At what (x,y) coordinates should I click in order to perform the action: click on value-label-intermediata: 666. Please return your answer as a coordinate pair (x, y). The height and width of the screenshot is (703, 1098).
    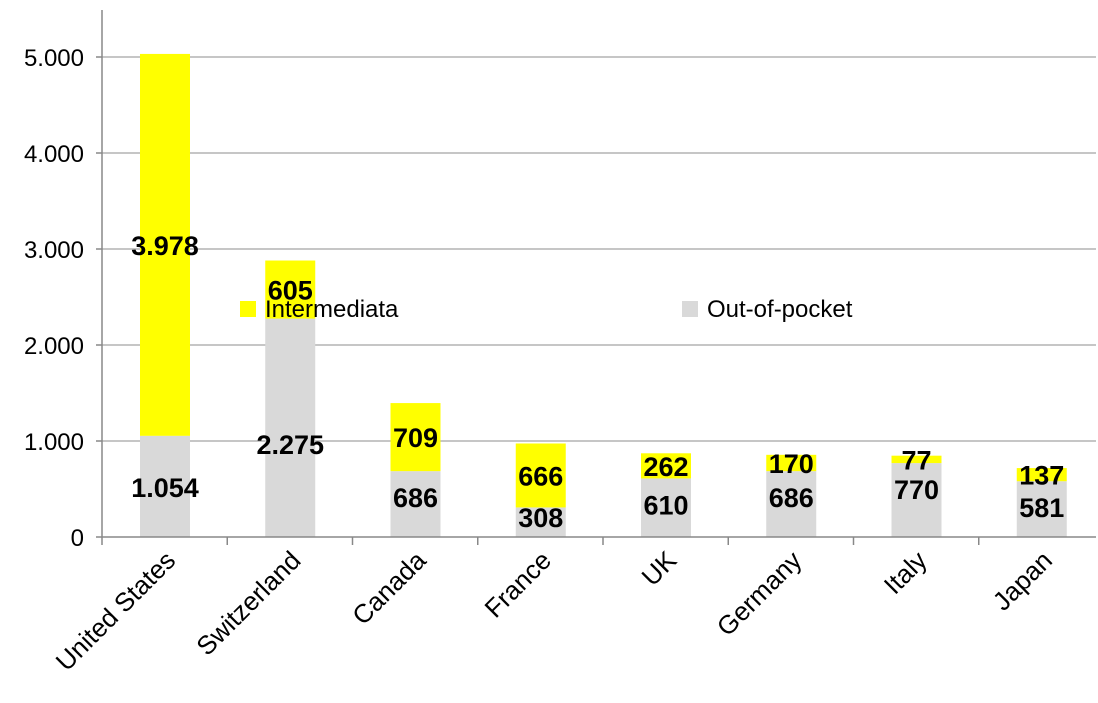
    Looking at the image, I should click on (540, 476).